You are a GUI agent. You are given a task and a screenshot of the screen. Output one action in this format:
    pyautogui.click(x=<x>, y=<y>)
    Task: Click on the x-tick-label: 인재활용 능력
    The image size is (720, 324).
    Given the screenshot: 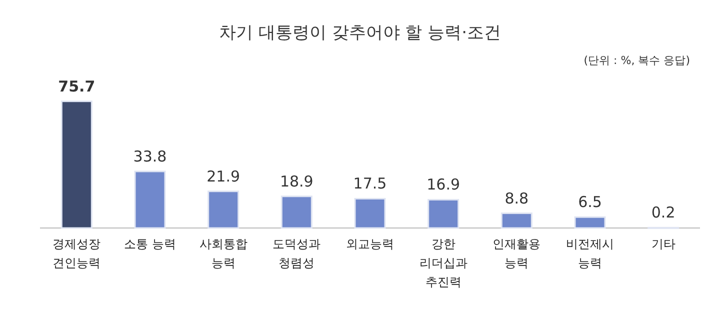 What is the action you would take?
    pyautogui.click(x=516, y=253)
    